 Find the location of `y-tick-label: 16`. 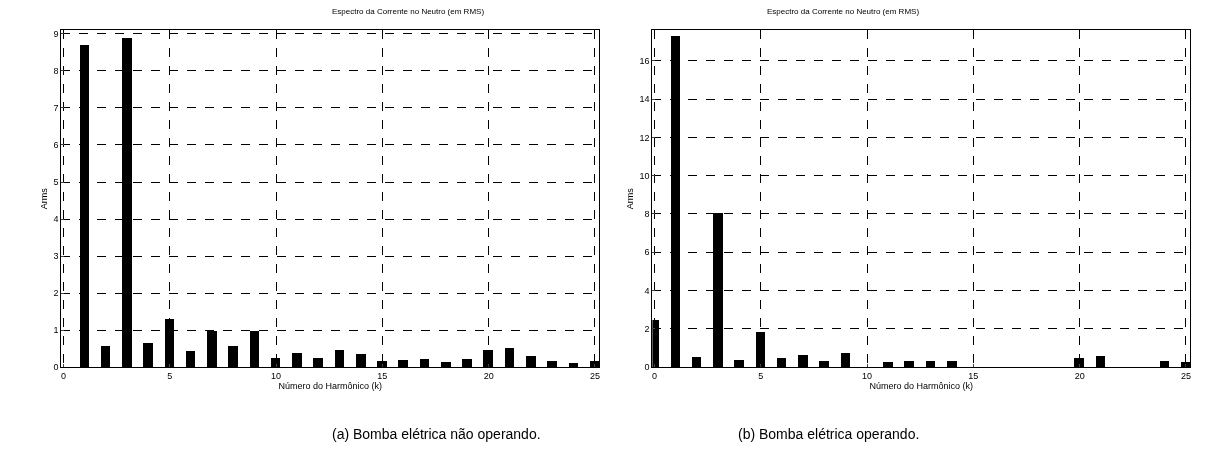

y-tick-label: 16 is located at coordinates (644, 60).